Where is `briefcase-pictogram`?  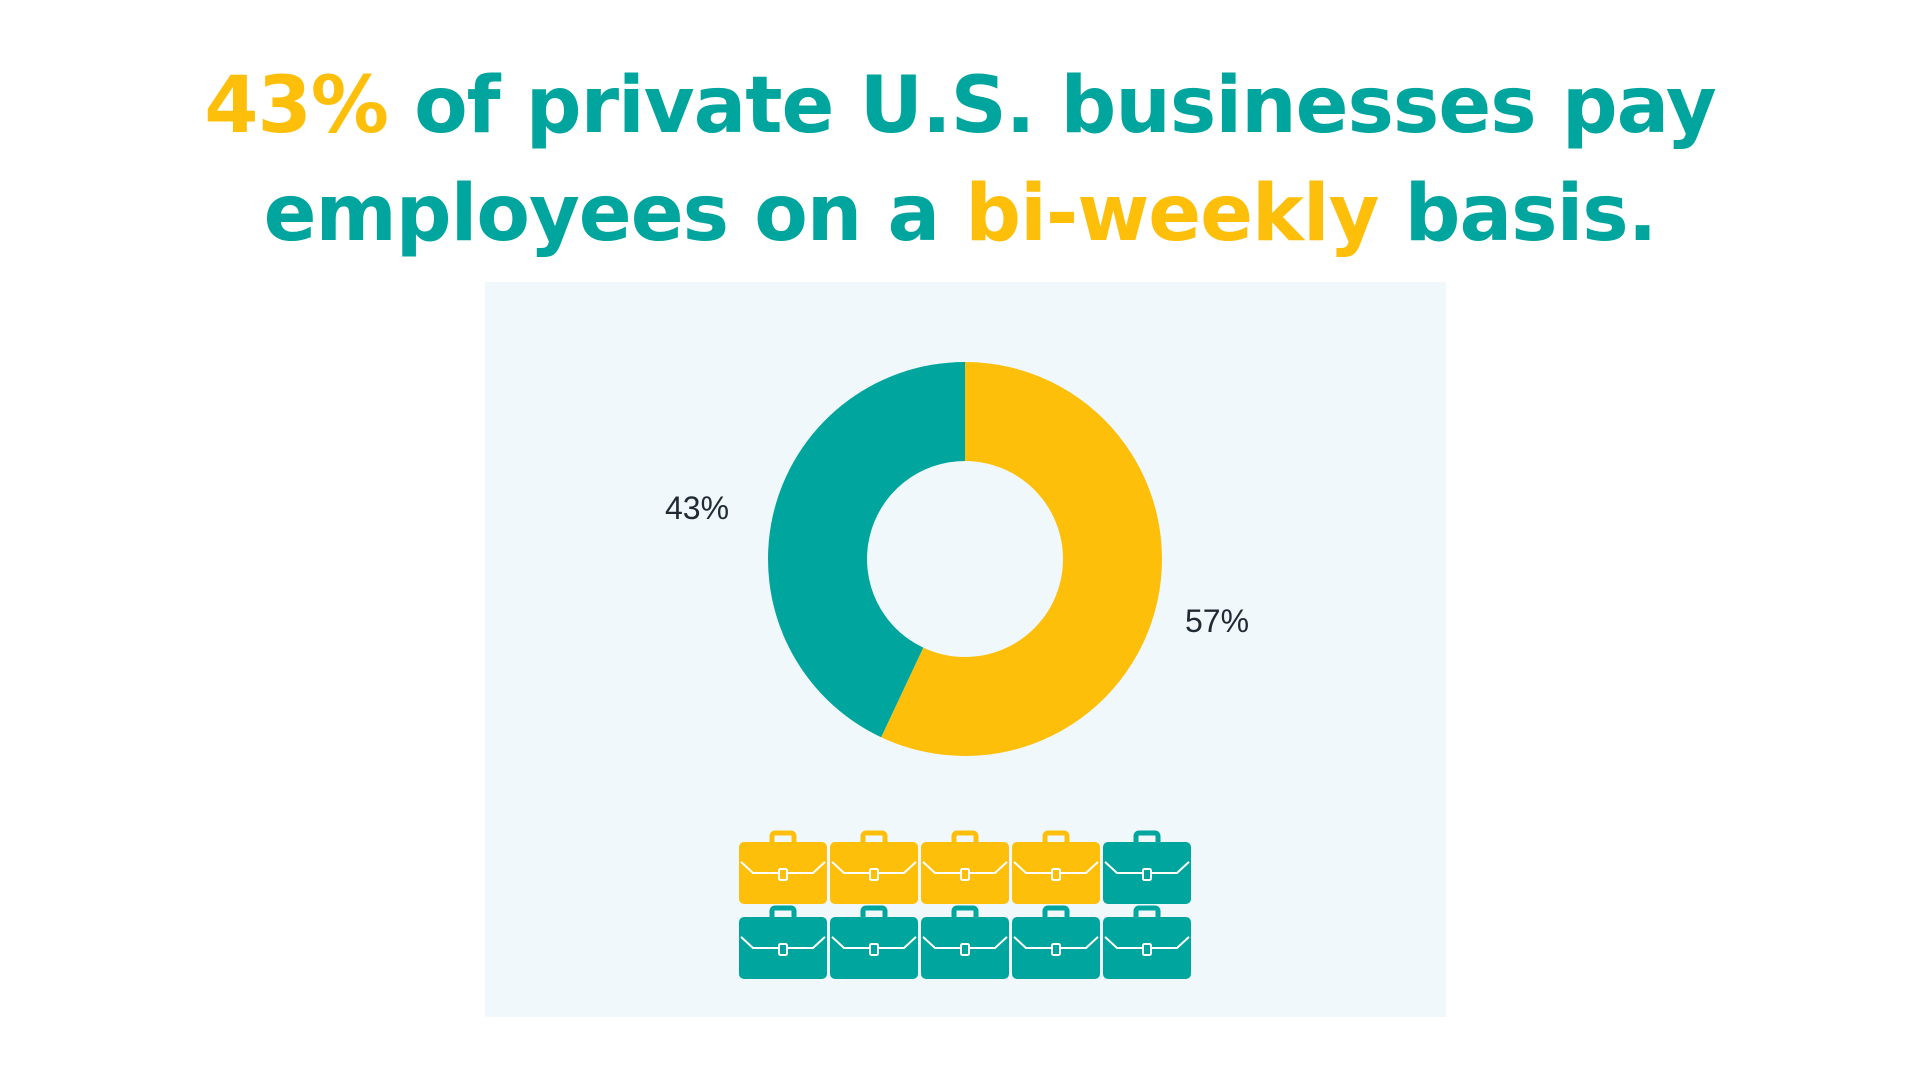 briefcase-pictogram is located at coordinates (965, 904).